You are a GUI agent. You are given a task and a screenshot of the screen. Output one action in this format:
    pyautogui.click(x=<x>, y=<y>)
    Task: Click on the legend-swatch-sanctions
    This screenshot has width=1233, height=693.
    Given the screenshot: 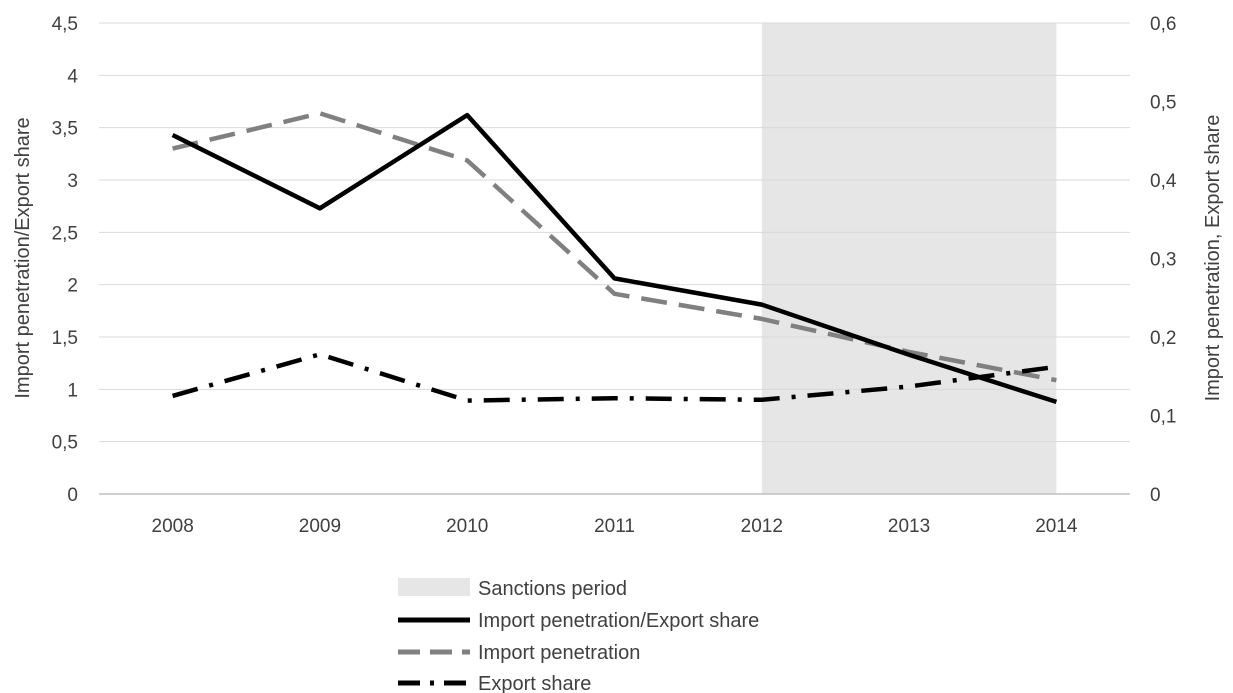 What is the action you would take?
    pyautogui.click(x=434, y=587)
    